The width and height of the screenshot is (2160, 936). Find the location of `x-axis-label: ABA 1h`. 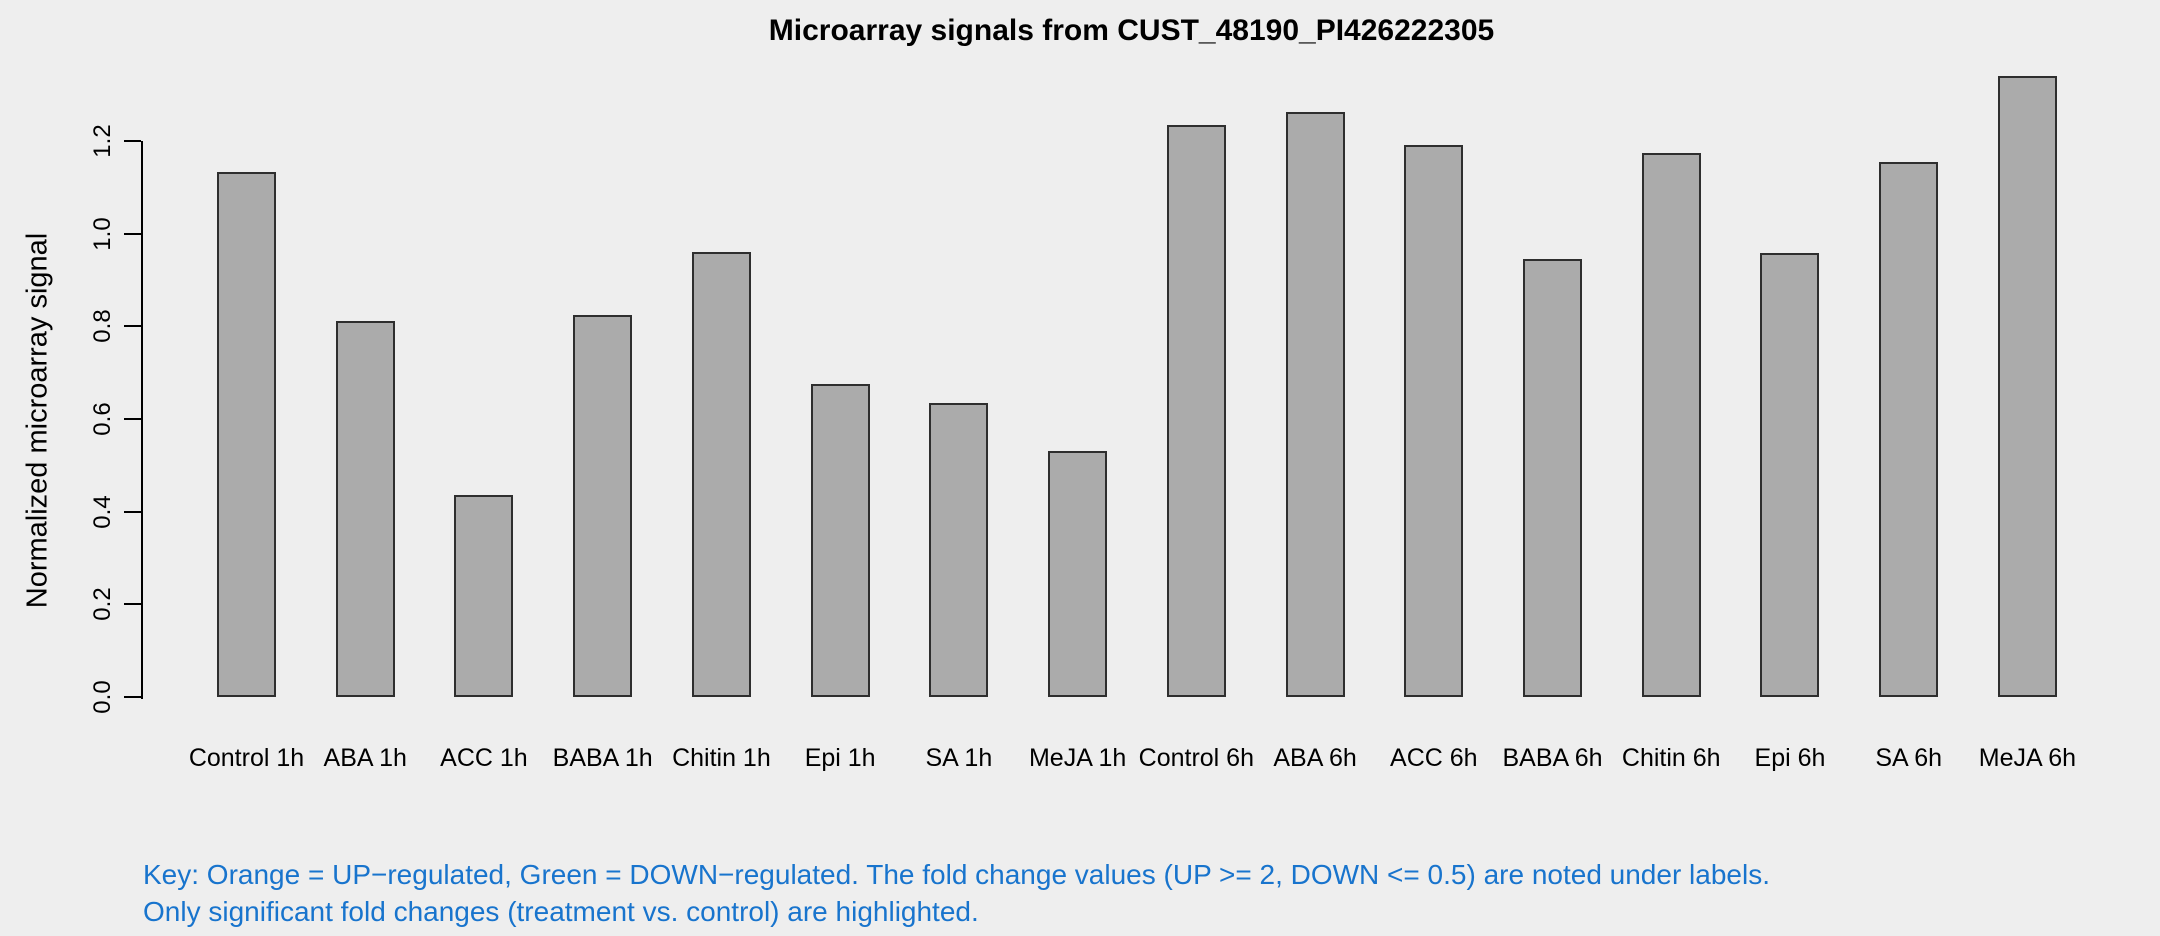

x-axis-label: ABA 1h is located at coordinates (365, 758).